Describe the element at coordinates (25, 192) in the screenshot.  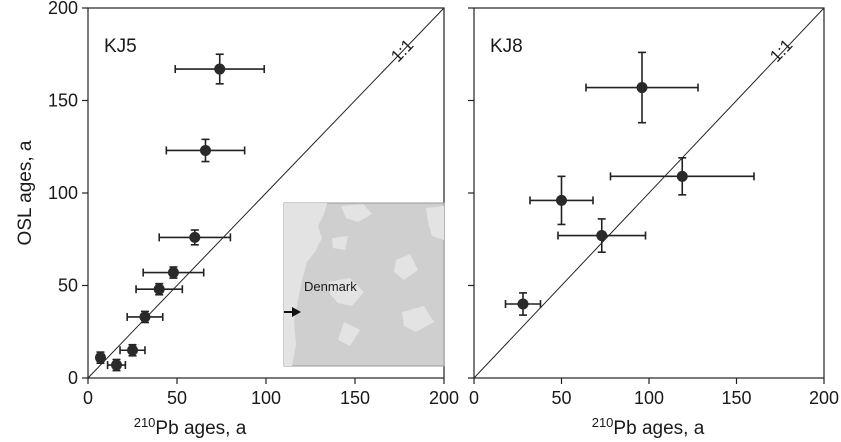
I see `y-axis-title: OSL ages, a` at that location.